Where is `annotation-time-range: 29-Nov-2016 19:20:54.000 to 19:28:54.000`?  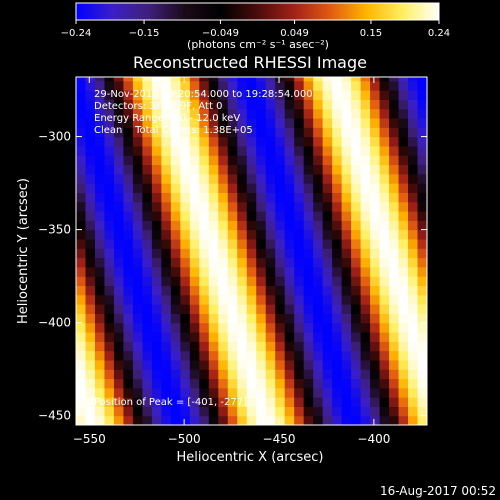
annotation-time-range: 29-Nov-2016 19:20:54.000 to 19:28:54.000 is located at coordinates (203, 94).